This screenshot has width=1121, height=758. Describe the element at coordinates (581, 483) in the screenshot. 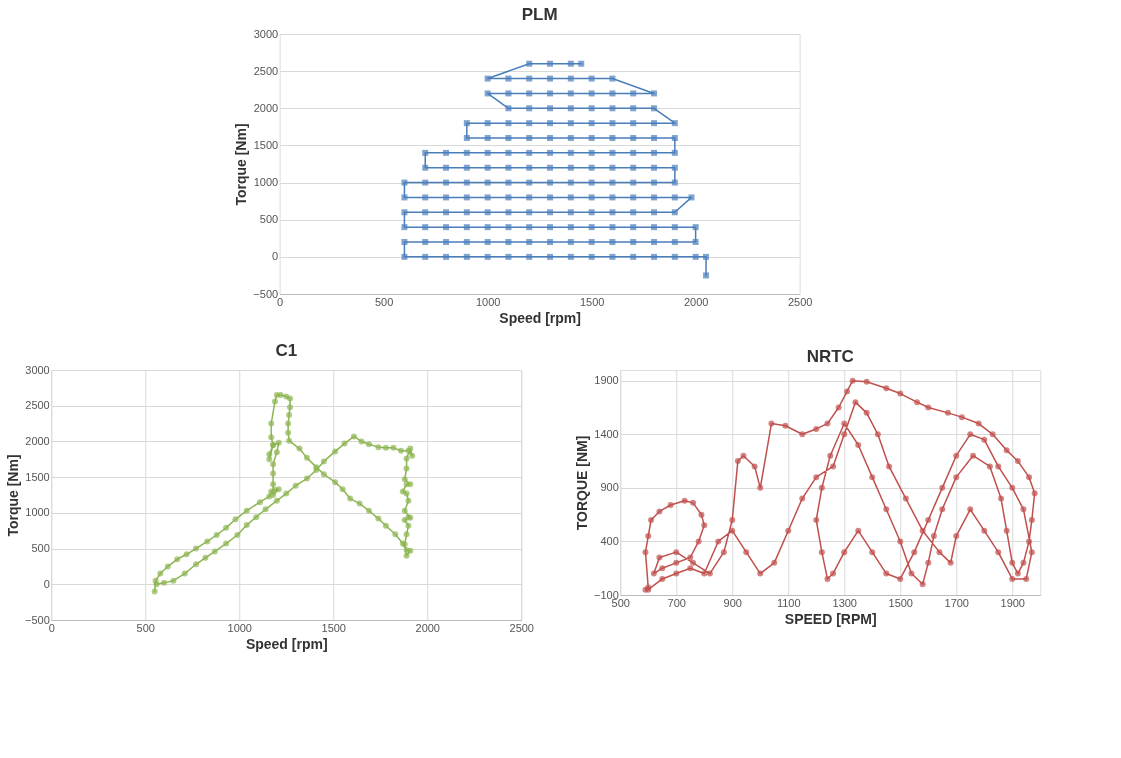

I see `y-axis-title: TORQUE [NM]` at that location.